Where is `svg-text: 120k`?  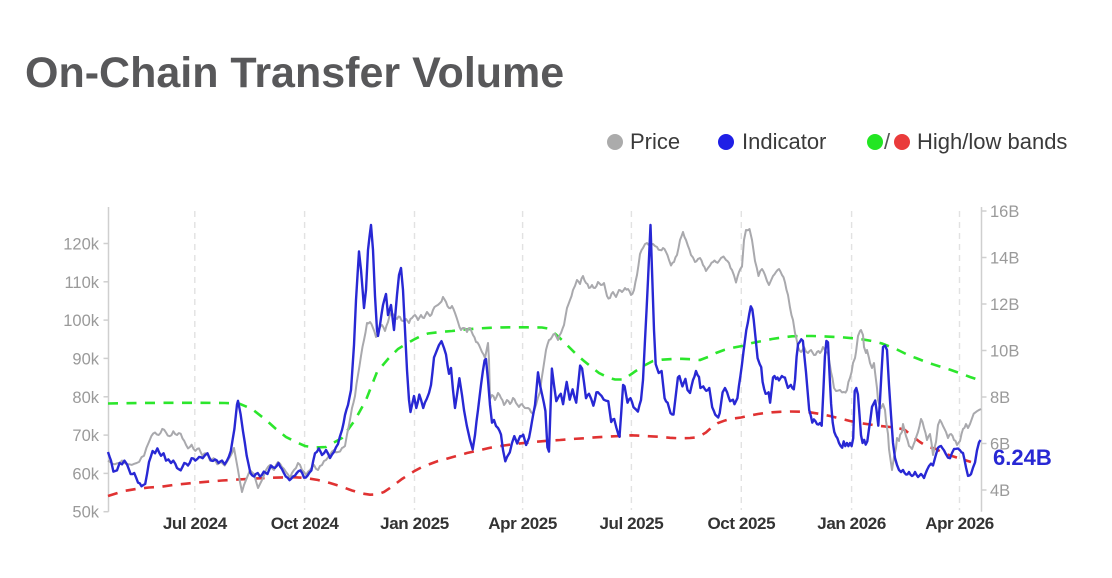 svg-text: 120k is located at coordinates (81, 245).